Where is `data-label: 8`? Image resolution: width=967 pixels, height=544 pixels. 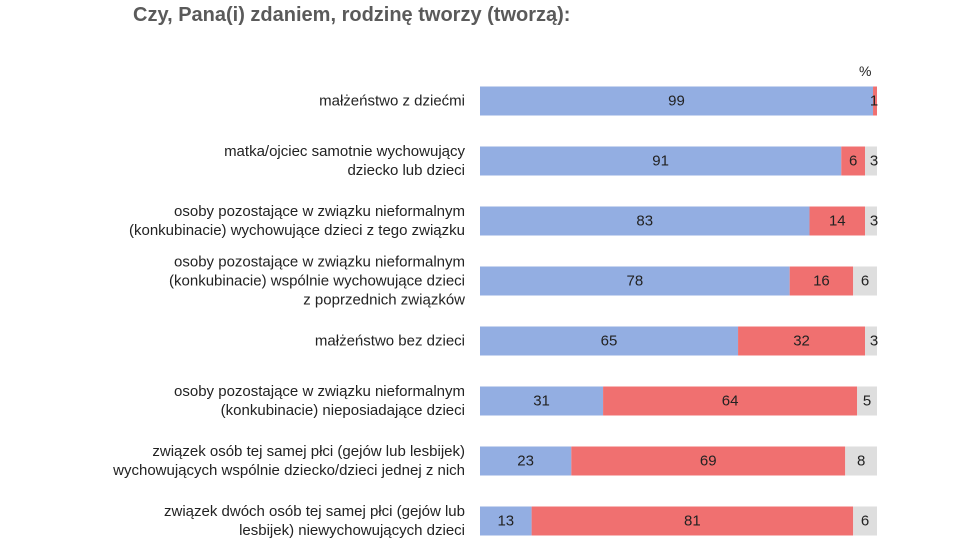
data-label: 8 is located at coordinates (861, 461).